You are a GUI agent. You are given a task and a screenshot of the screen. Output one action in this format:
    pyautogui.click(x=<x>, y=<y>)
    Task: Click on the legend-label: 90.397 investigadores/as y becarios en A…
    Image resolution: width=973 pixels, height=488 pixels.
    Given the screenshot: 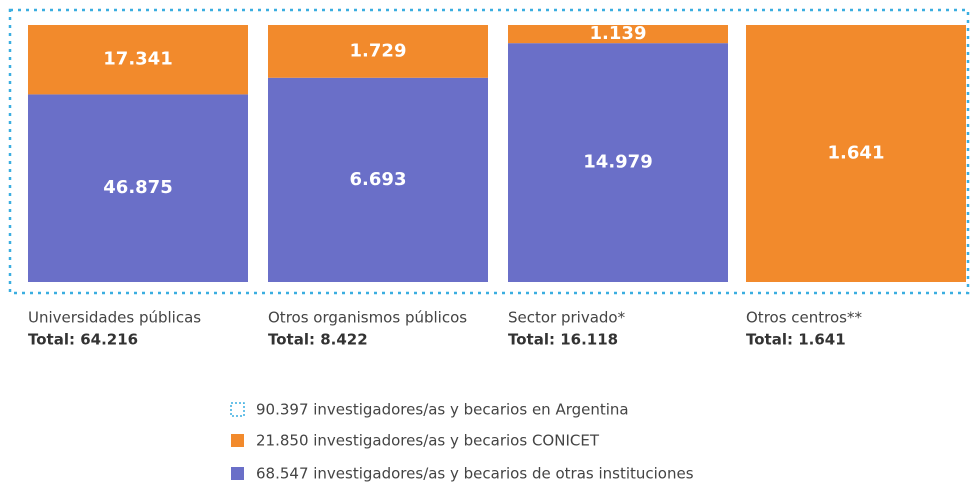 What is the action you would take?
    pyautogui.click(x=442, y=410)
    